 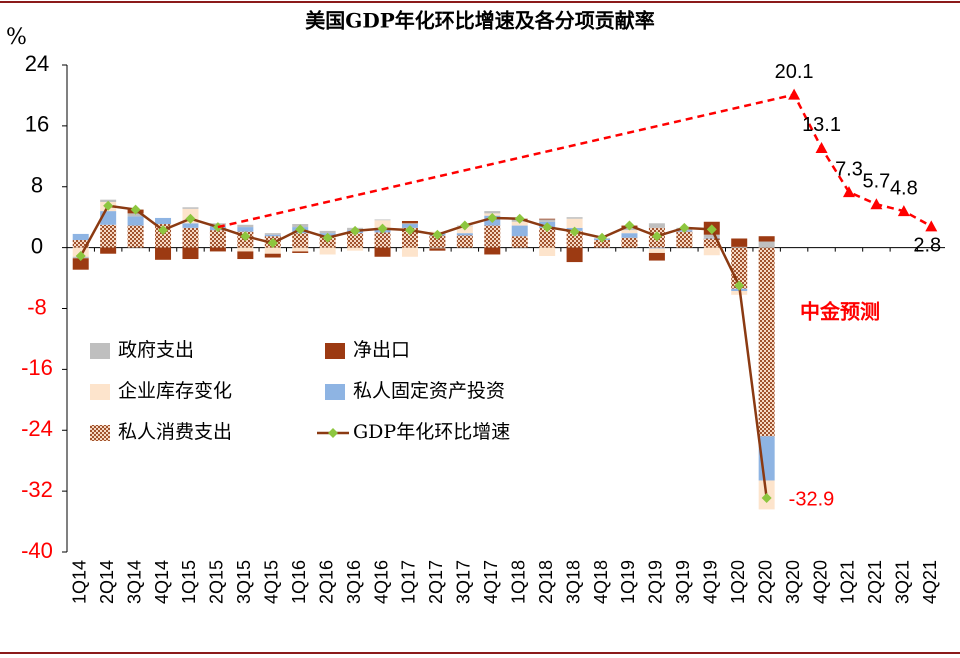 I want to click on x-tick-label: 4Q18, so click(x=601, y=582).